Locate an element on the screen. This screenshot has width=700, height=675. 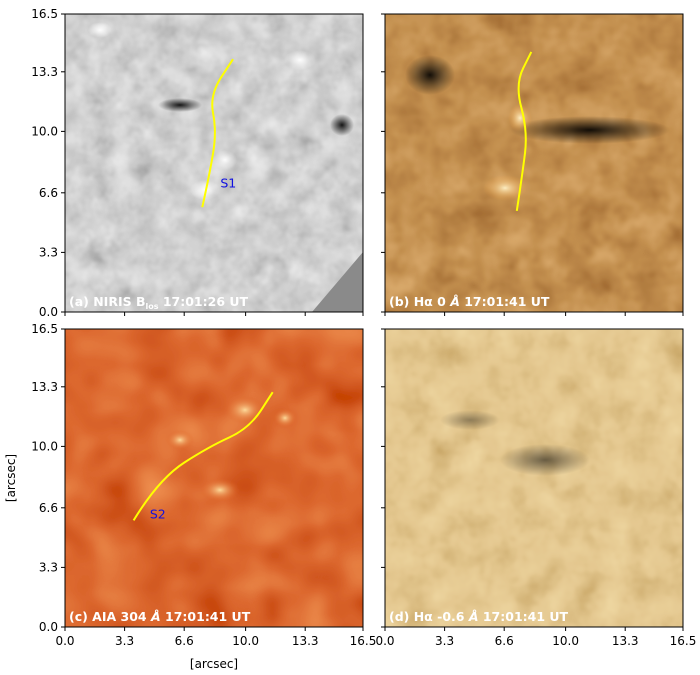
slit-label-a: S1 is located at coordinates (228, 182).